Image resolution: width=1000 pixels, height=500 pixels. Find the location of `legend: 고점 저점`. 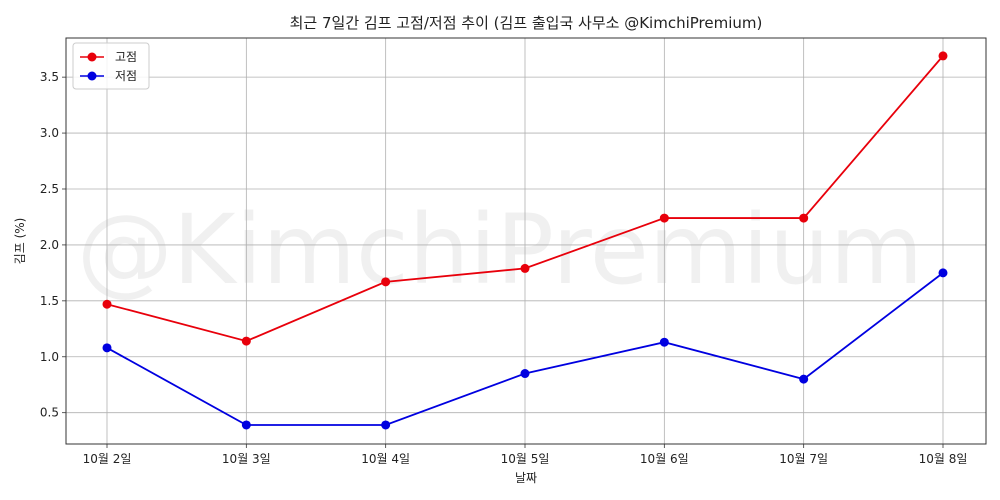

legend: 고점 저점 is located at coordinates (111, 66).